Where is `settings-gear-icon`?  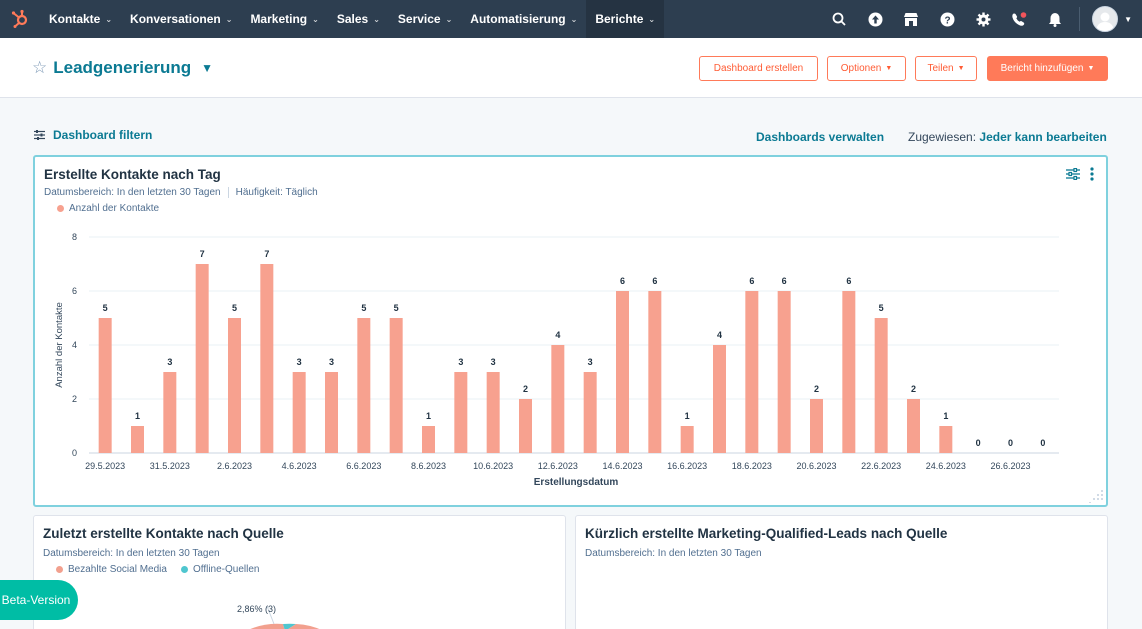
settings-gear-icon is located at coordinates (983, 19).